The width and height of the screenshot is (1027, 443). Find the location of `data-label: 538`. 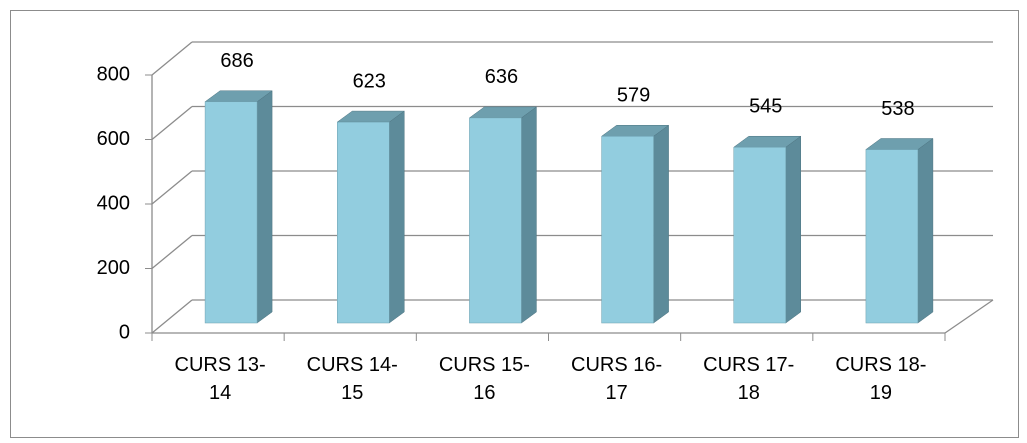

data-label: 538 is located at coordinates (897, 109).